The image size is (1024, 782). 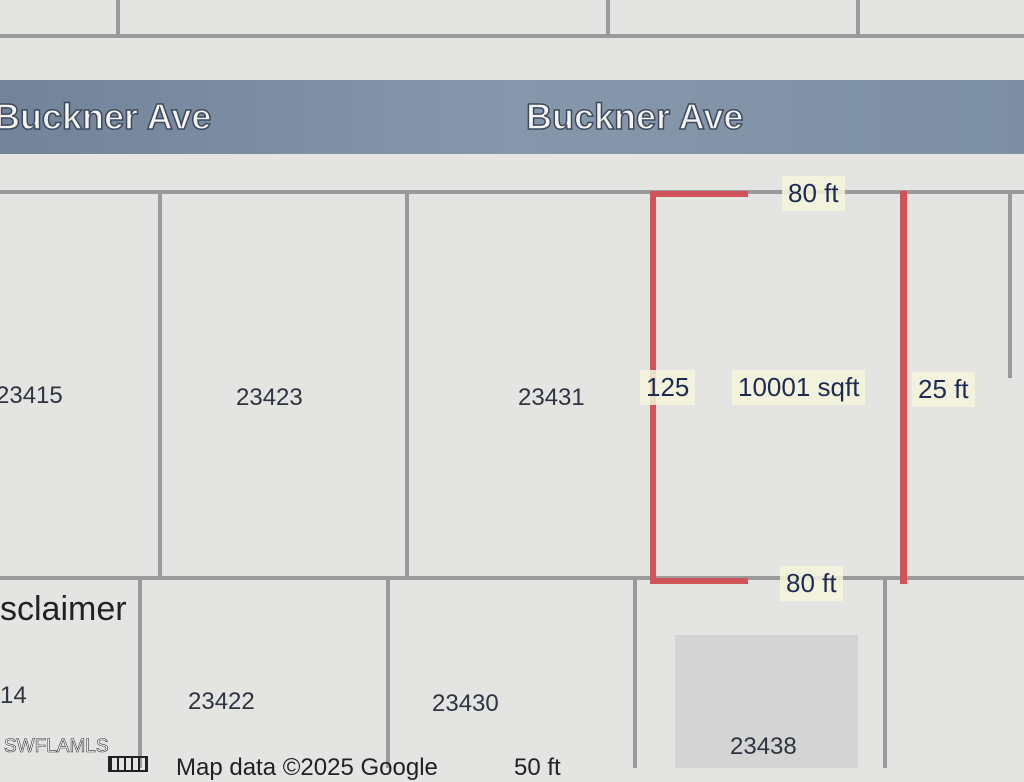 I want to click on parcel-number: 23438, so click(x=763, y=746).